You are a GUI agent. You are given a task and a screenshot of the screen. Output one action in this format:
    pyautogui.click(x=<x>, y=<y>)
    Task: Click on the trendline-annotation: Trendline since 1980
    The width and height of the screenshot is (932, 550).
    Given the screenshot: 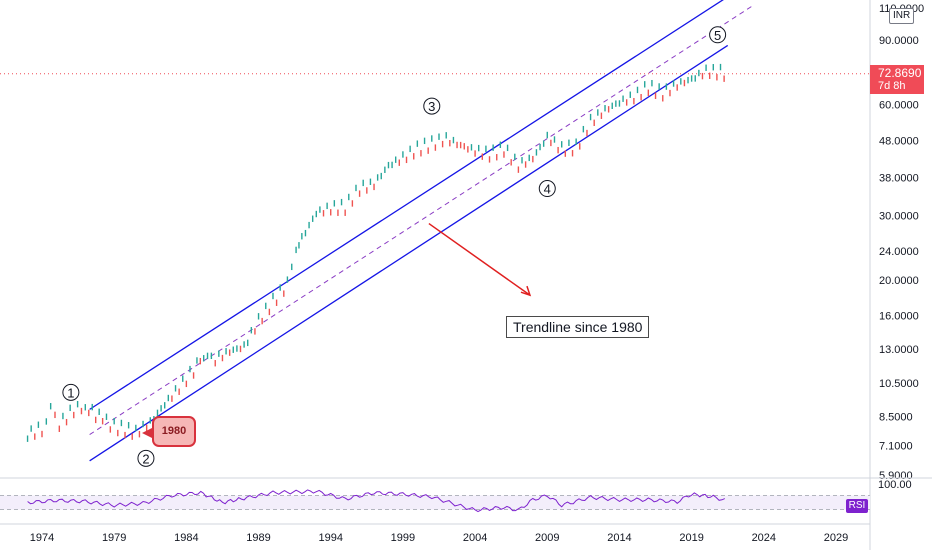 What is the action you would take?
    pyautogui.click(x=578, y=327)
    